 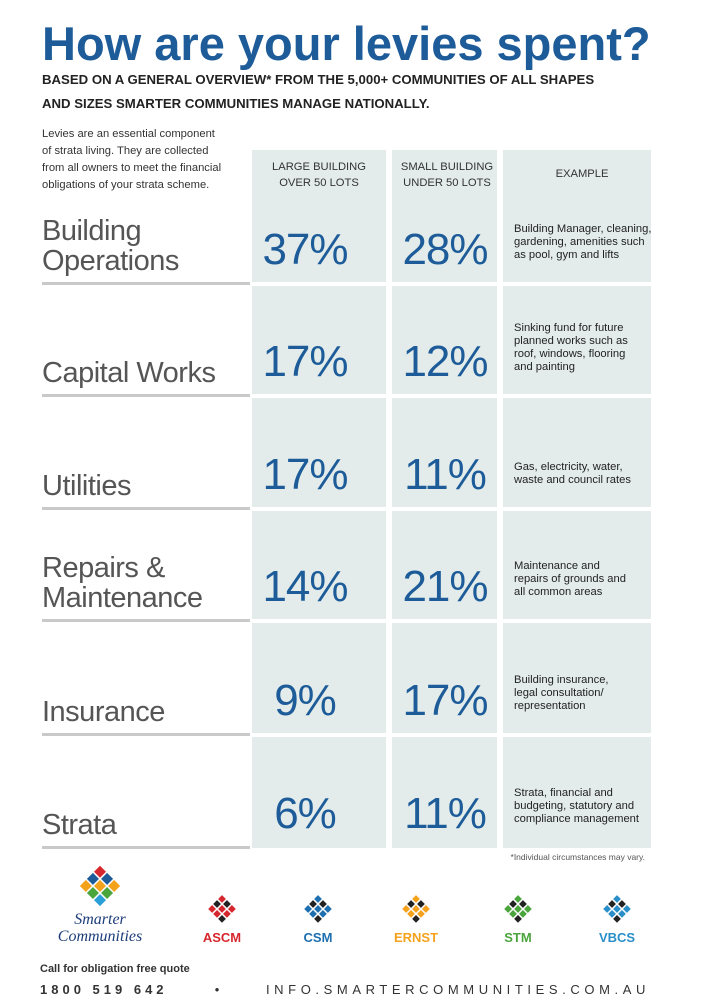 I want to click on large-building-percent: 9%, so click(x=305, y=700).